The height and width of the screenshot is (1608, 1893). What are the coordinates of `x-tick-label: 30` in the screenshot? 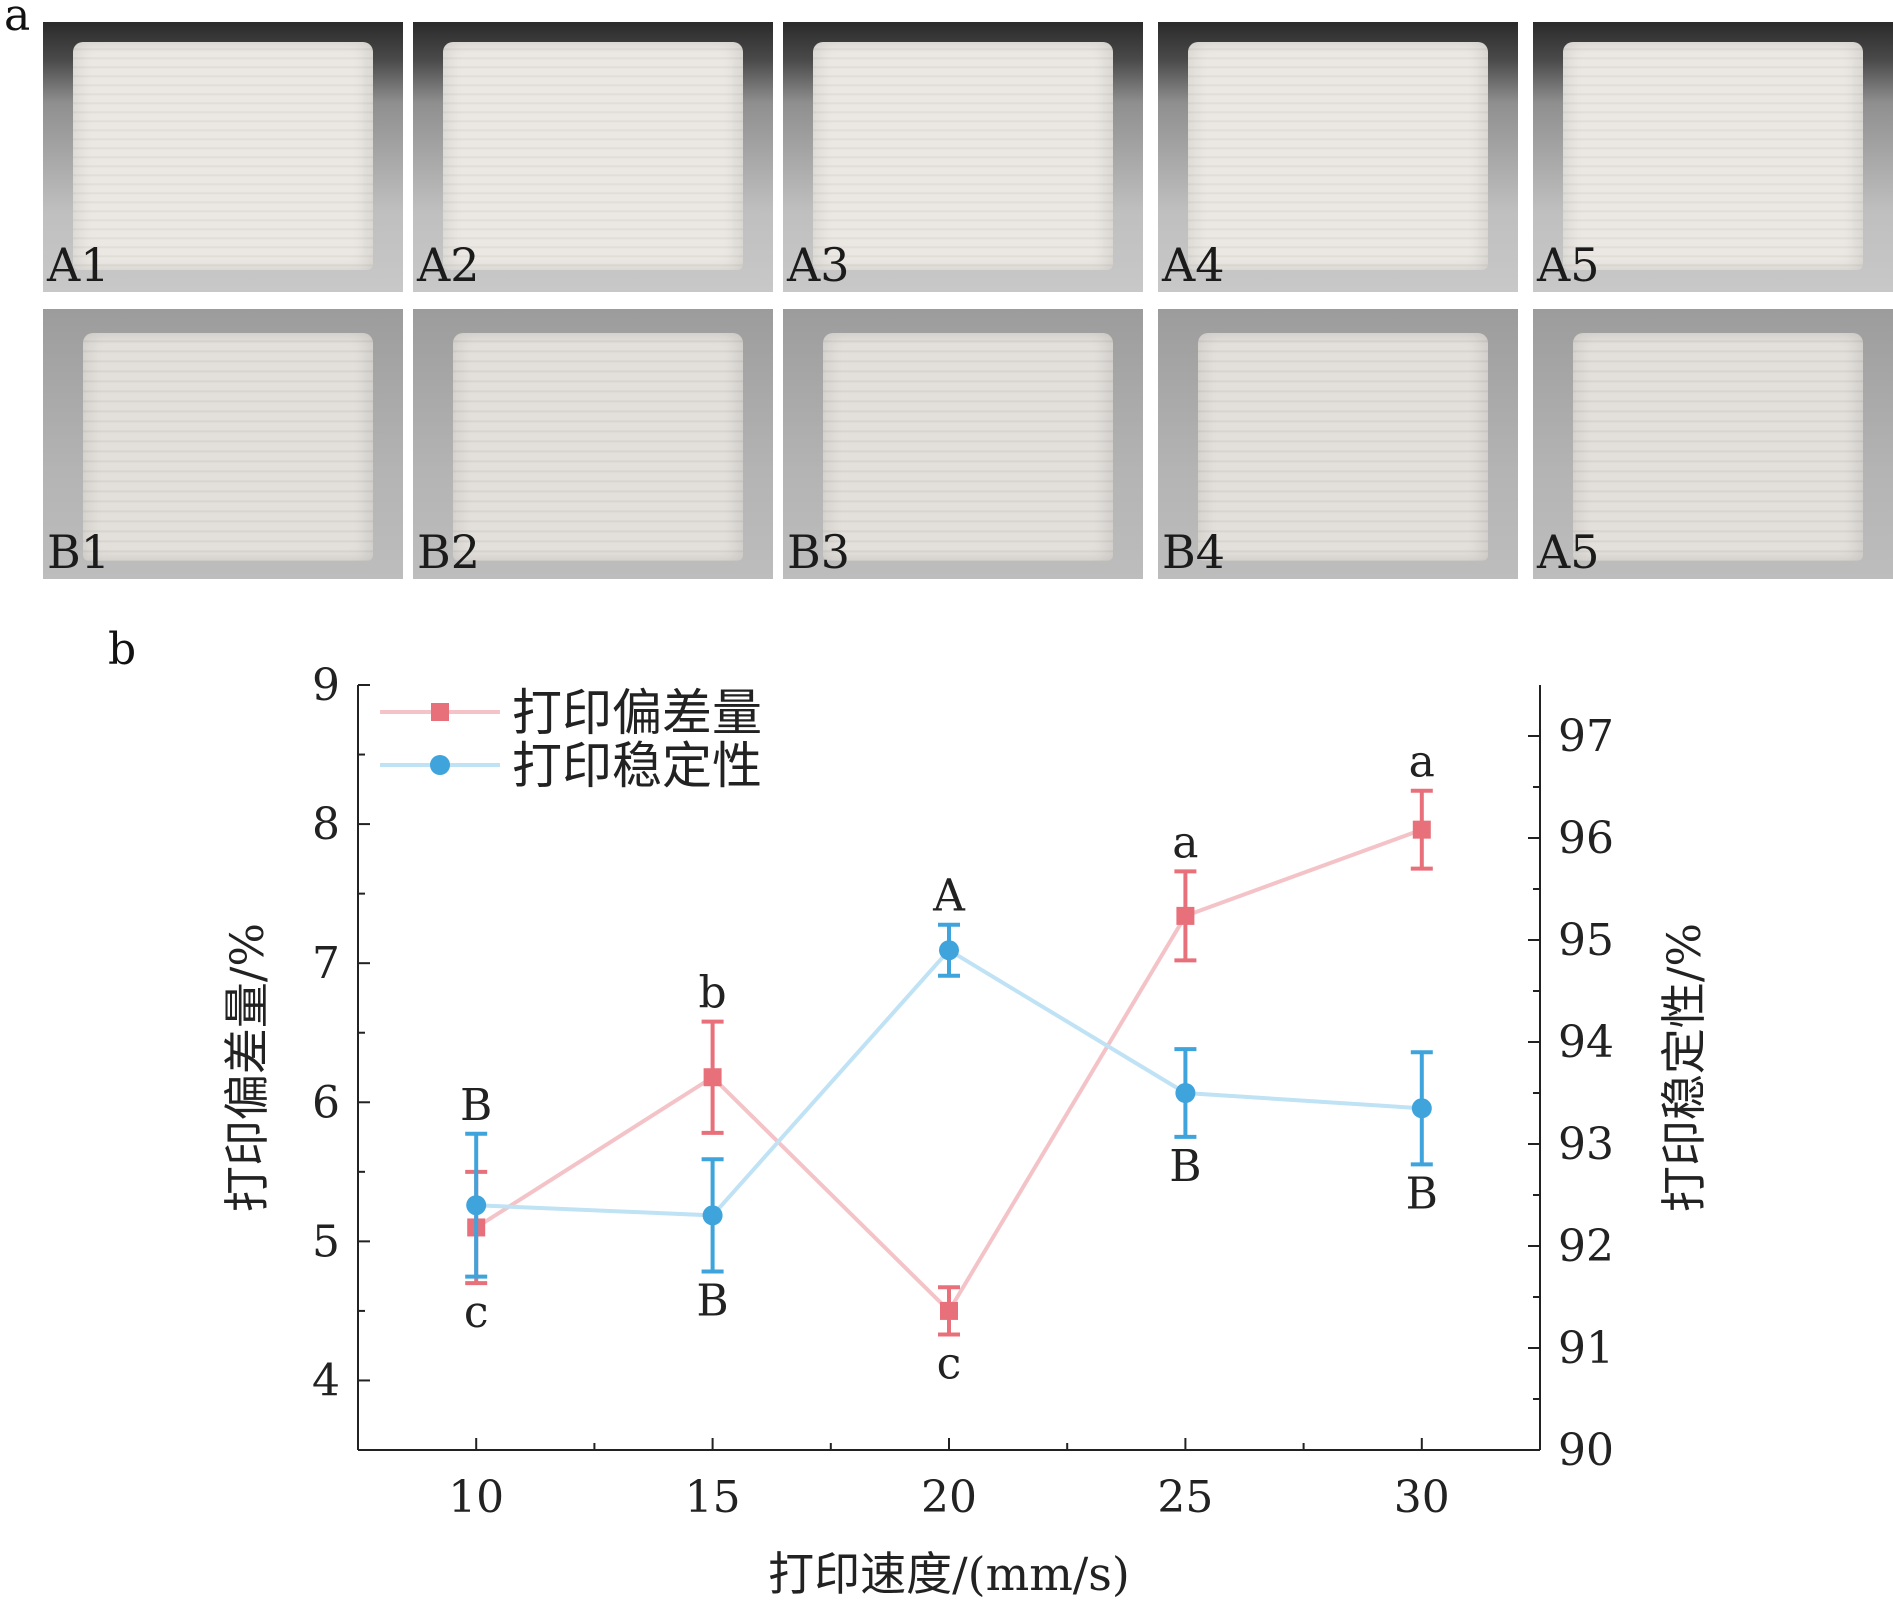 It's located at (1422, 1497).